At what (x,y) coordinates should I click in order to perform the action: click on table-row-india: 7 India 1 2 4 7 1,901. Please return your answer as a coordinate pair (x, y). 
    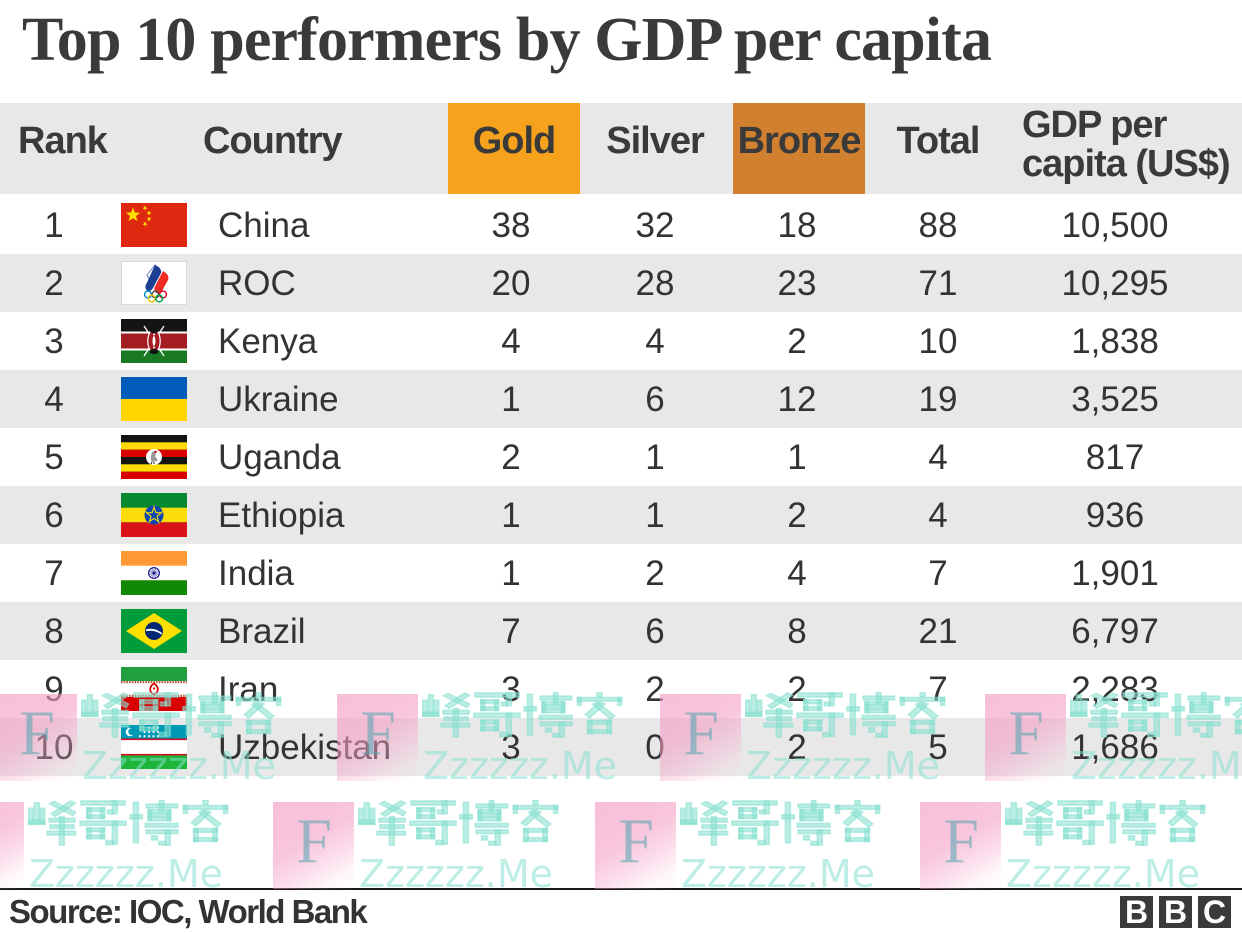
    Looking at the image, I should click on (621, 573).